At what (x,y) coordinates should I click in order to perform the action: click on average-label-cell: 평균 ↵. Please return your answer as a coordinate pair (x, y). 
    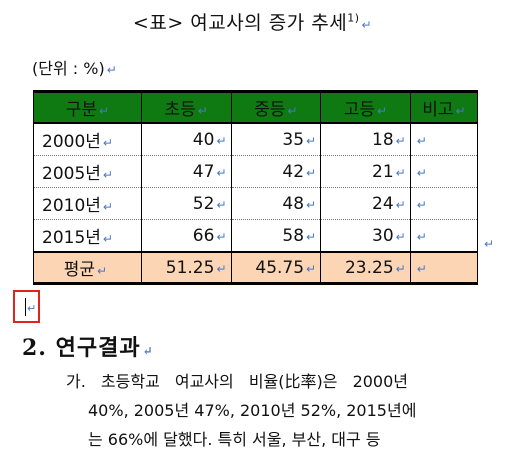
    Looking at the image, I should click on (87, 268).